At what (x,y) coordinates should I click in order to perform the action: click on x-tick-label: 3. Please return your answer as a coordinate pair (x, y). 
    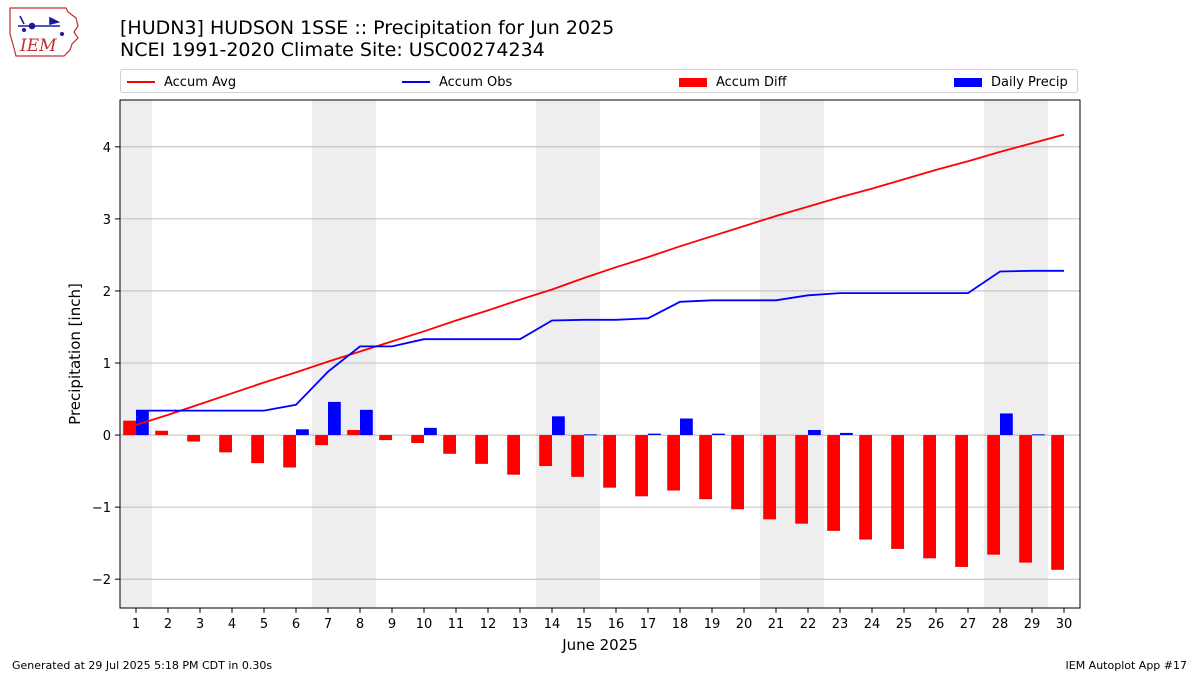
    Looking at the image, I should click on (200, 624).